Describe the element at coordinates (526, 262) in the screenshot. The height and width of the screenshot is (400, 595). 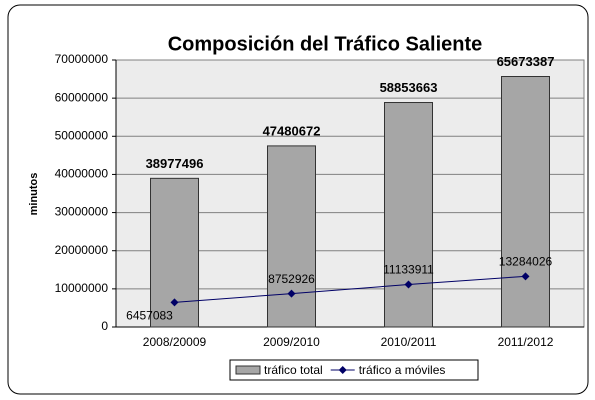
I see `line-label: 13284026` at that location.